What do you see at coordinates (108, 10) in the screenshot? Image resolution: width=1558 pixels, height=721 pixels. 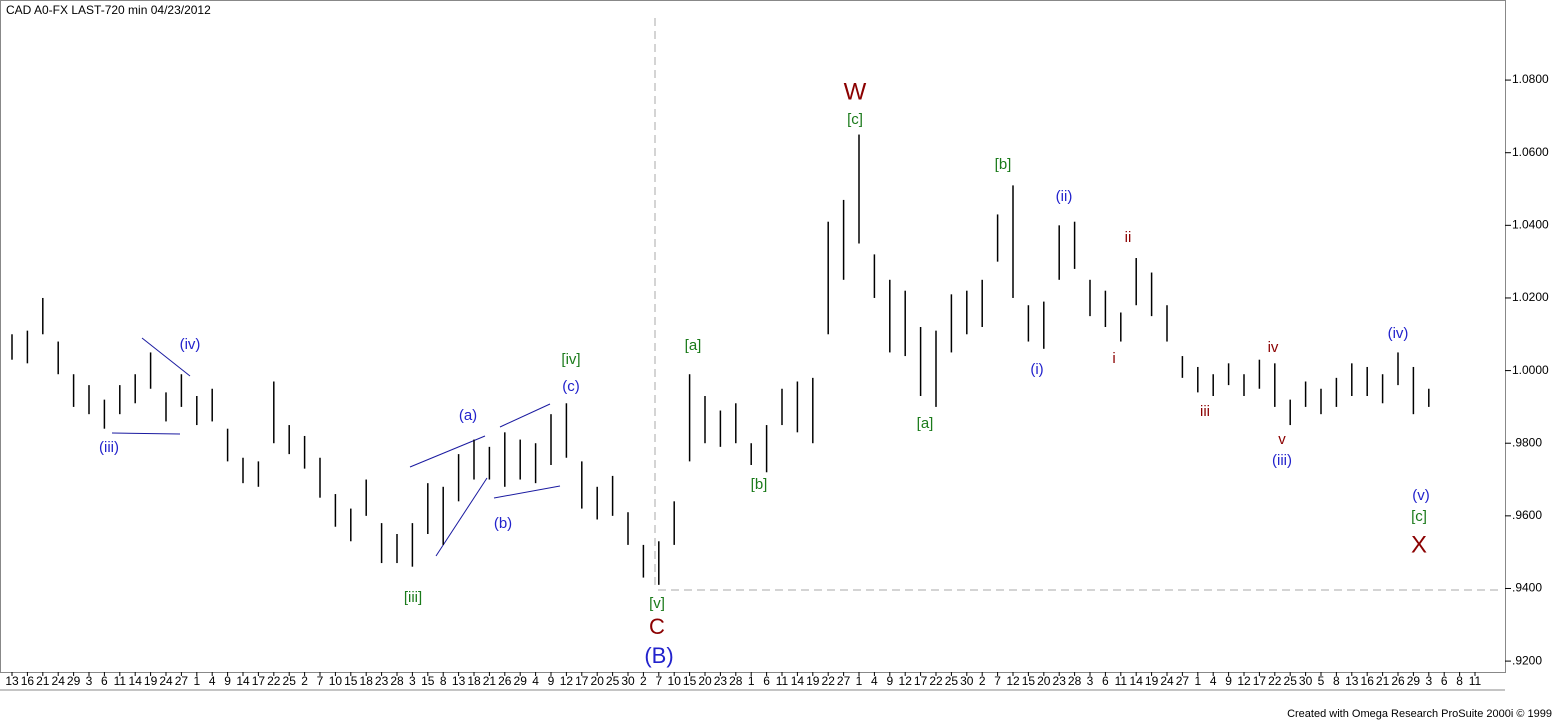 I see `chart-title: CAD A0-FX LAST-720 min 04/23/2012` at bounding box center [108, 10].